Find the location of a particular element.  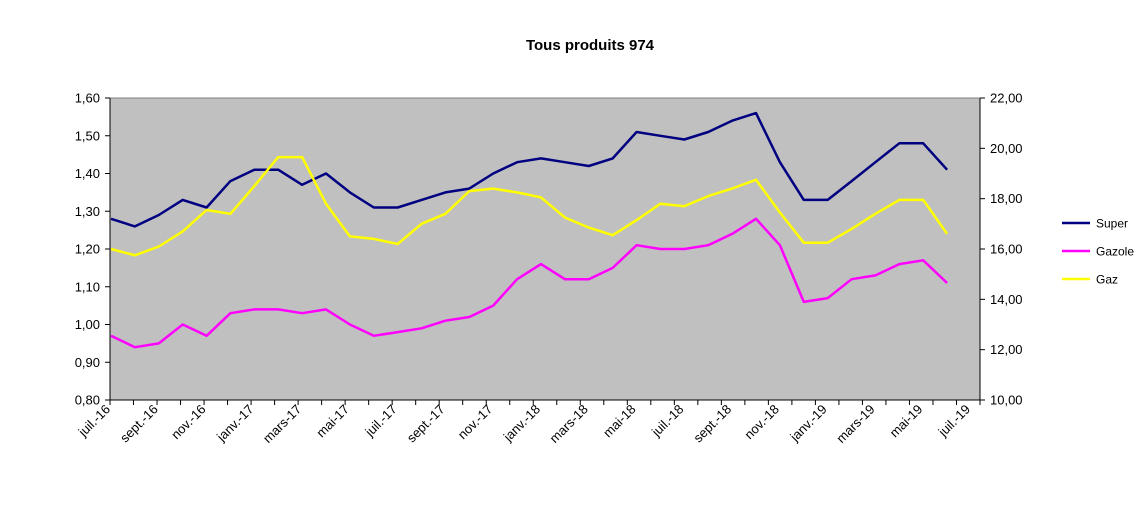

legend: Super Gazole Gaz is located at coordinates (1098, 252).